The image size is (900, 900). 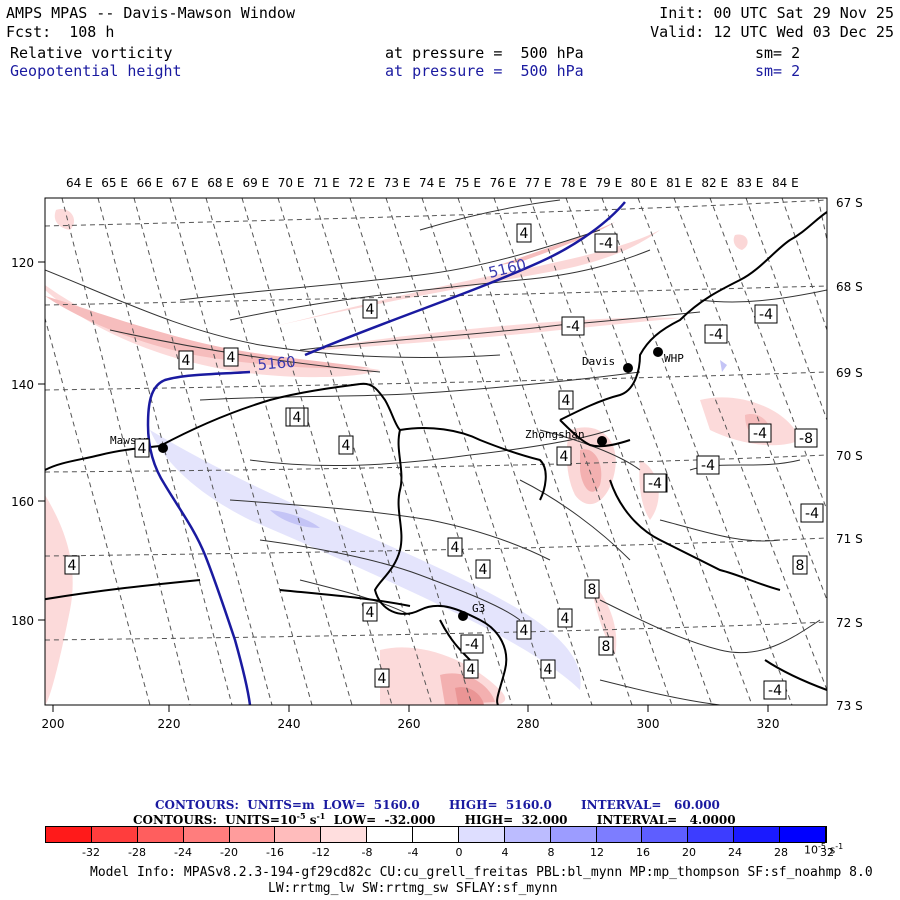 What do you see at coordinates (750, 183) in the screenshot?
I see `lon-label: 83 E` at bounding box center [750, 183].